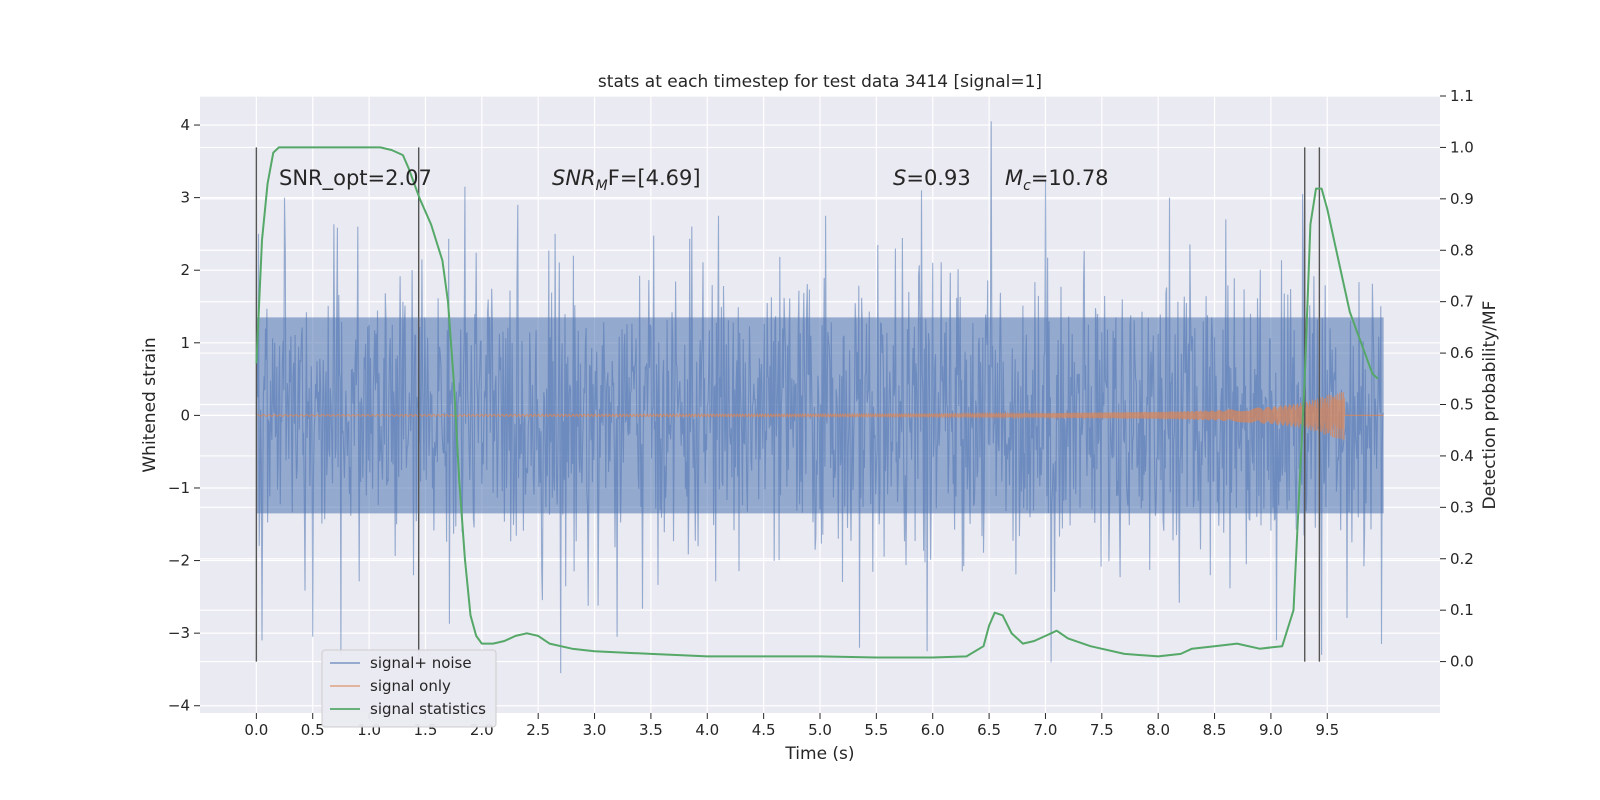 This screenshot has width=1600, height=800. I want to click on annotation-mc-sub: c, so click(1027, 186).